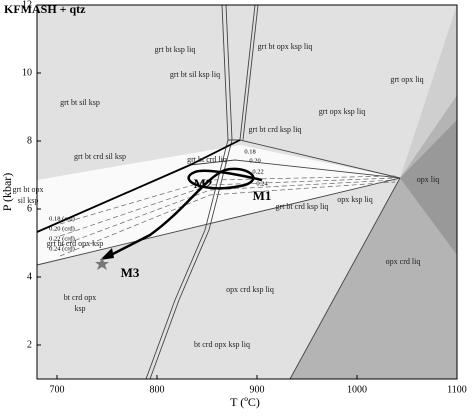  I want to click on y-axis-label: P (kbar), so click(7, 192).